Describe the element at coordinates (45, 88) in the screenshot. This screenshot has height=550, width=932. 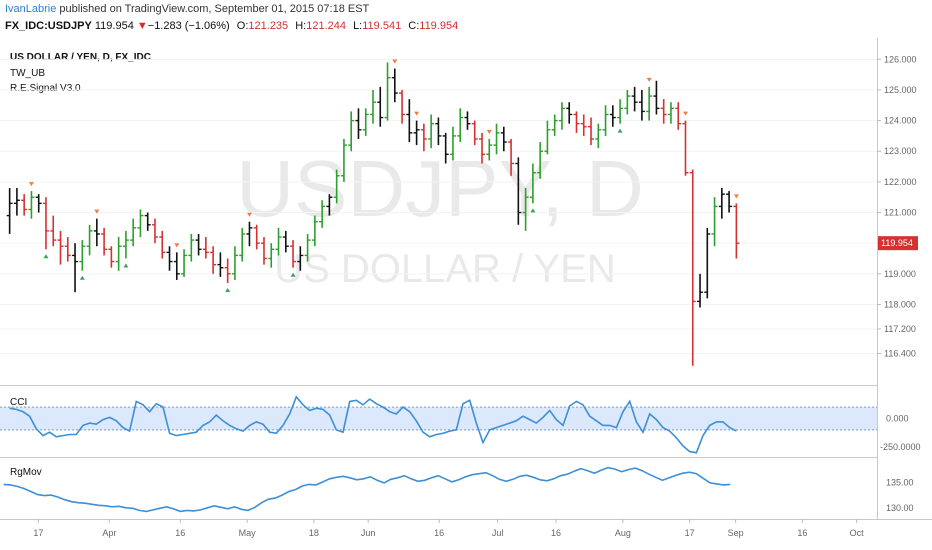
I see `legend-study-re-signal: R.E.Signal V3.0` at that location.